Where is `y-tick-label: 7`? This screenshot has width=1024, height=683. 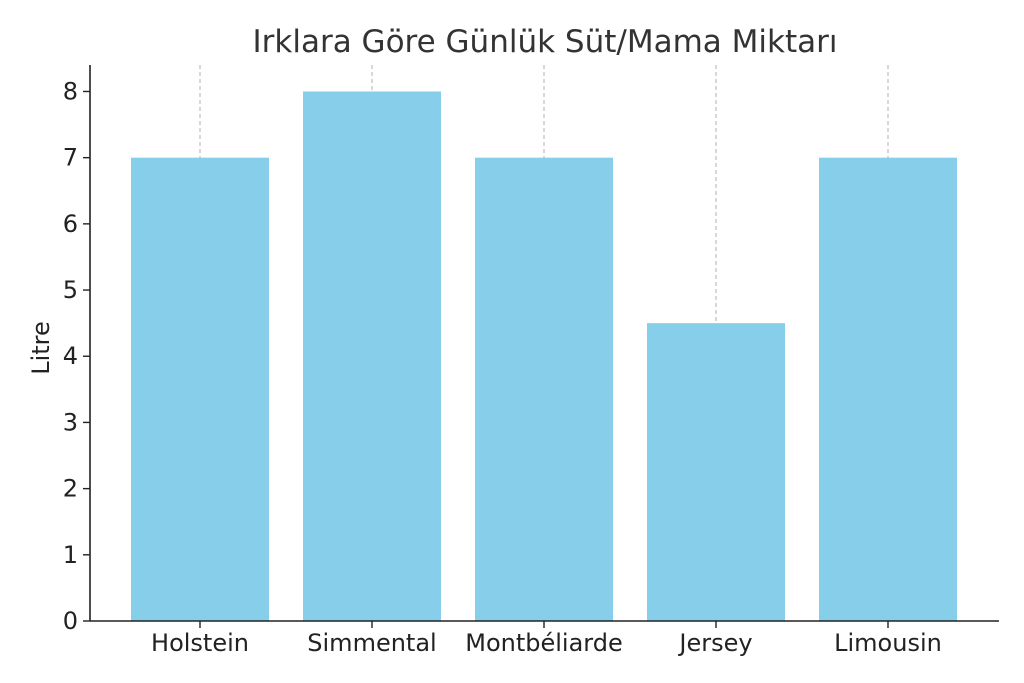
y-tick-label: 7 is located at coordinates (70, 158).